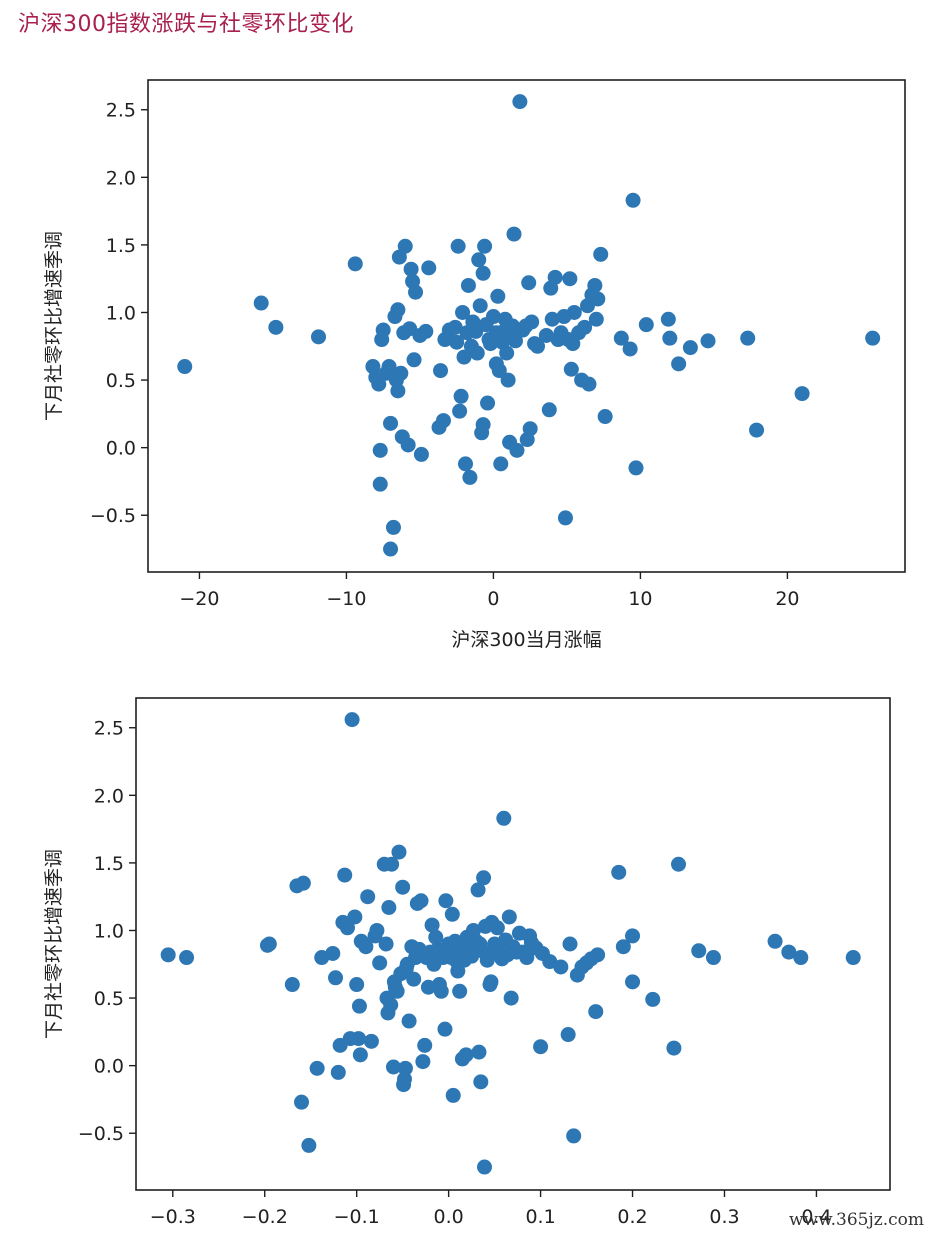 This screenshot has width=934, height=1238. What do you see at coordinates (121, 111) in the screenshot?
I see `y-tick-label: 2.5` at bounding box center [121, 111].